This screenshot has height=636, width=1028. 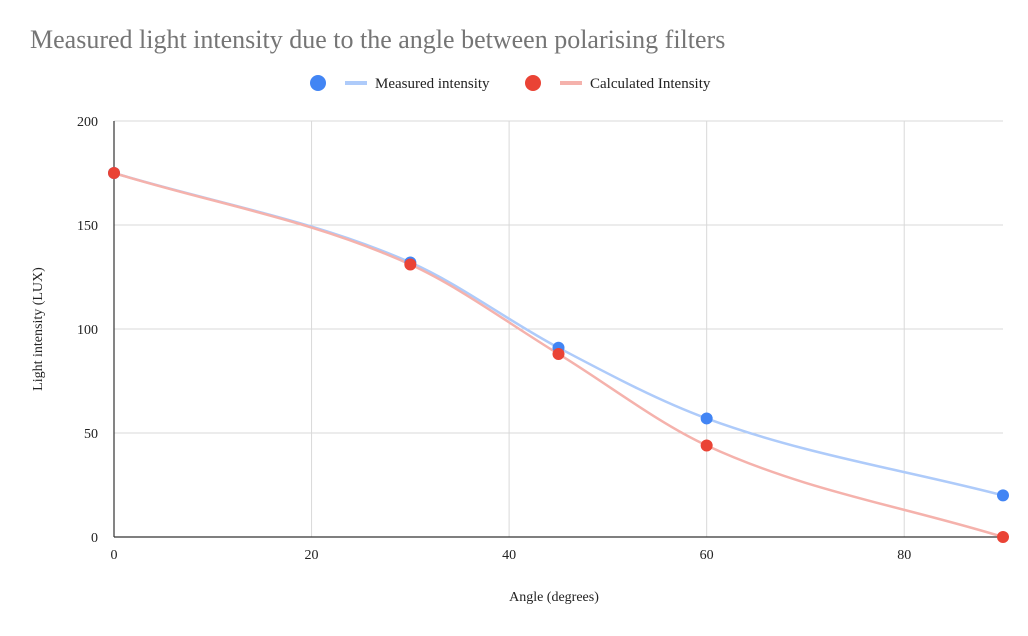 What do you see at coordinates (510, 83) in the screenshot?
I see `legend: Measured intensity Calculated Intensity` at bounding box center [510, 83].